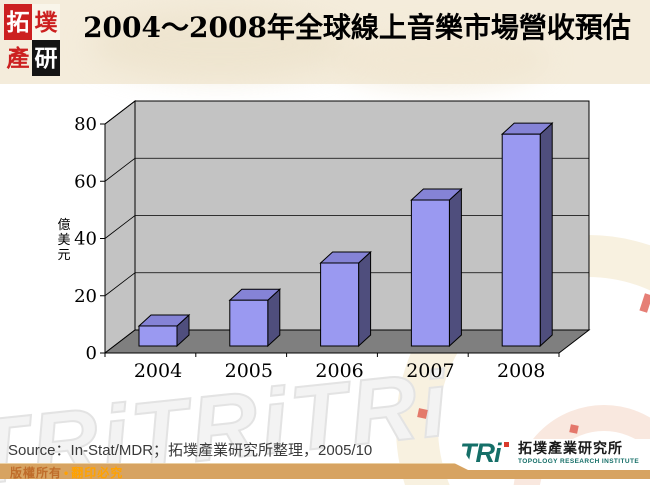  What do you see at coordinates (63, 254) in the screenshot?
I see `y-axis-title: 元` at bounding box center [63, 254].